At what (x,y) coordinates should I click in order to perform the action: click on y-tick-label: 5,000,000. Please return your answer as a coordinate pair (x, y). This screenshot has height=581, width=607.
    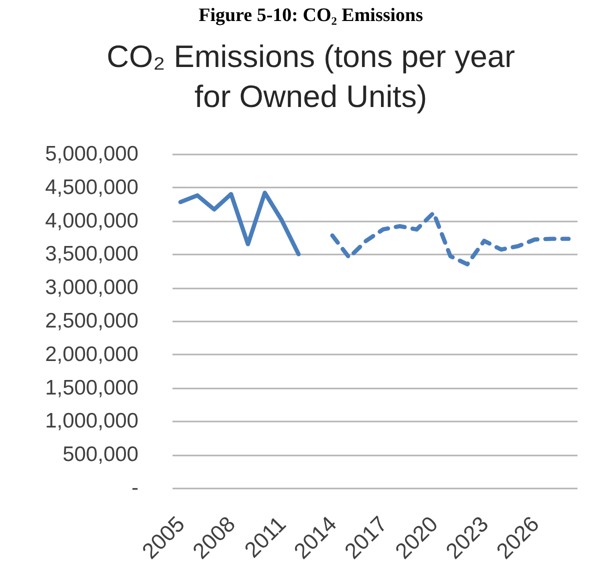
    Looking at the image, I should click on (91, 154).